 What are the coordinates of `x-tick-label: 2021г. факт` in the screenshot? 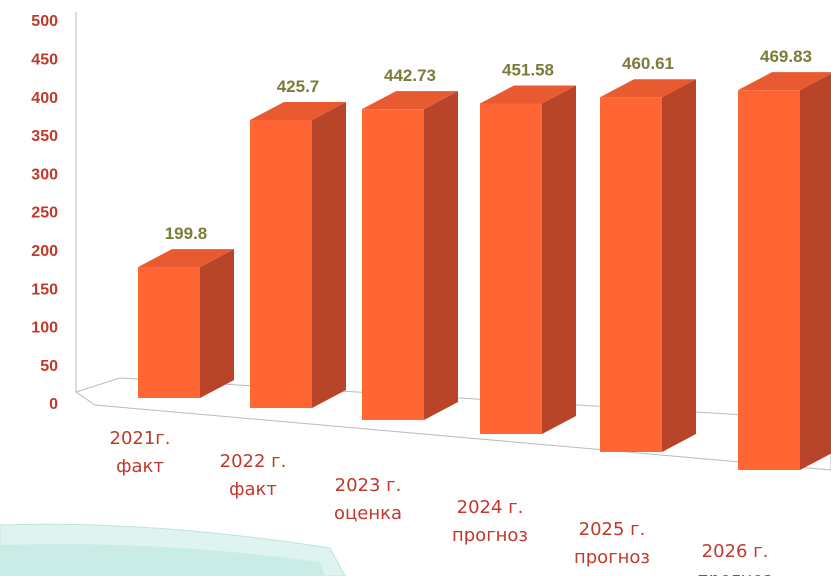 It's located at (140, 452).